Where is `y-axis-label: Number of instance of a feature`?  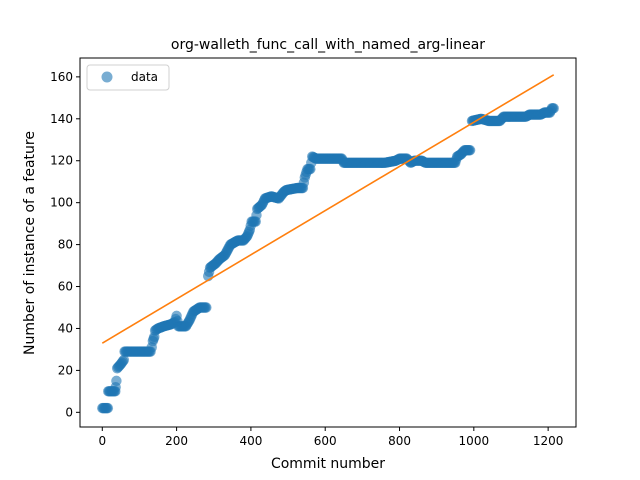
y-axis-label: Number of instance of a feature is located at coordinates (30, 243).